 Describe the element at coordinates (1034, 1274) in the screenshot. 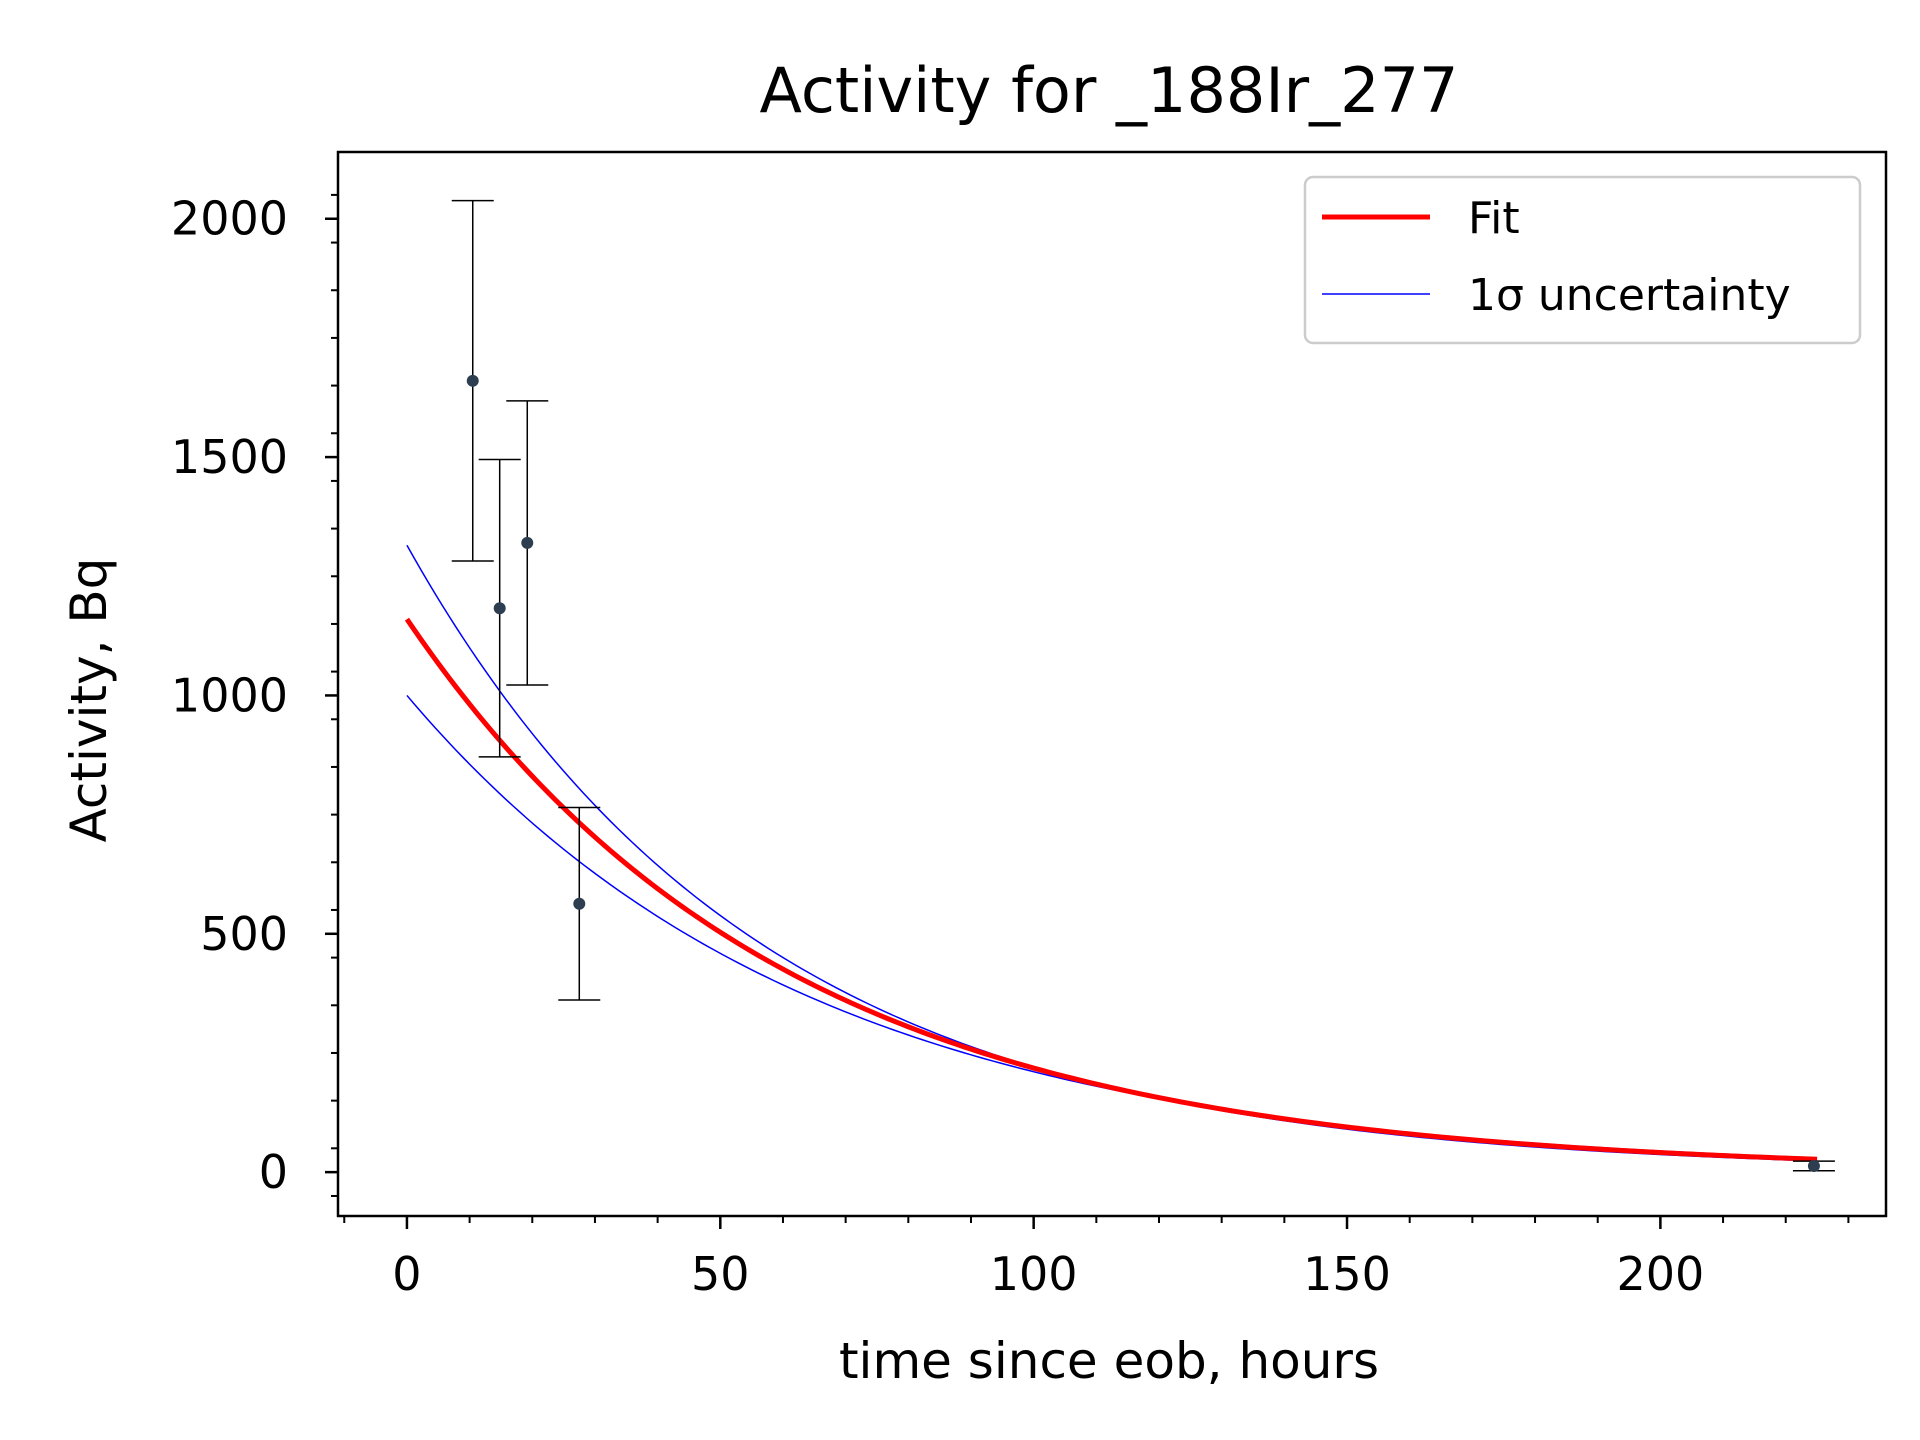

I see `x-tick-label: 100` at that location.